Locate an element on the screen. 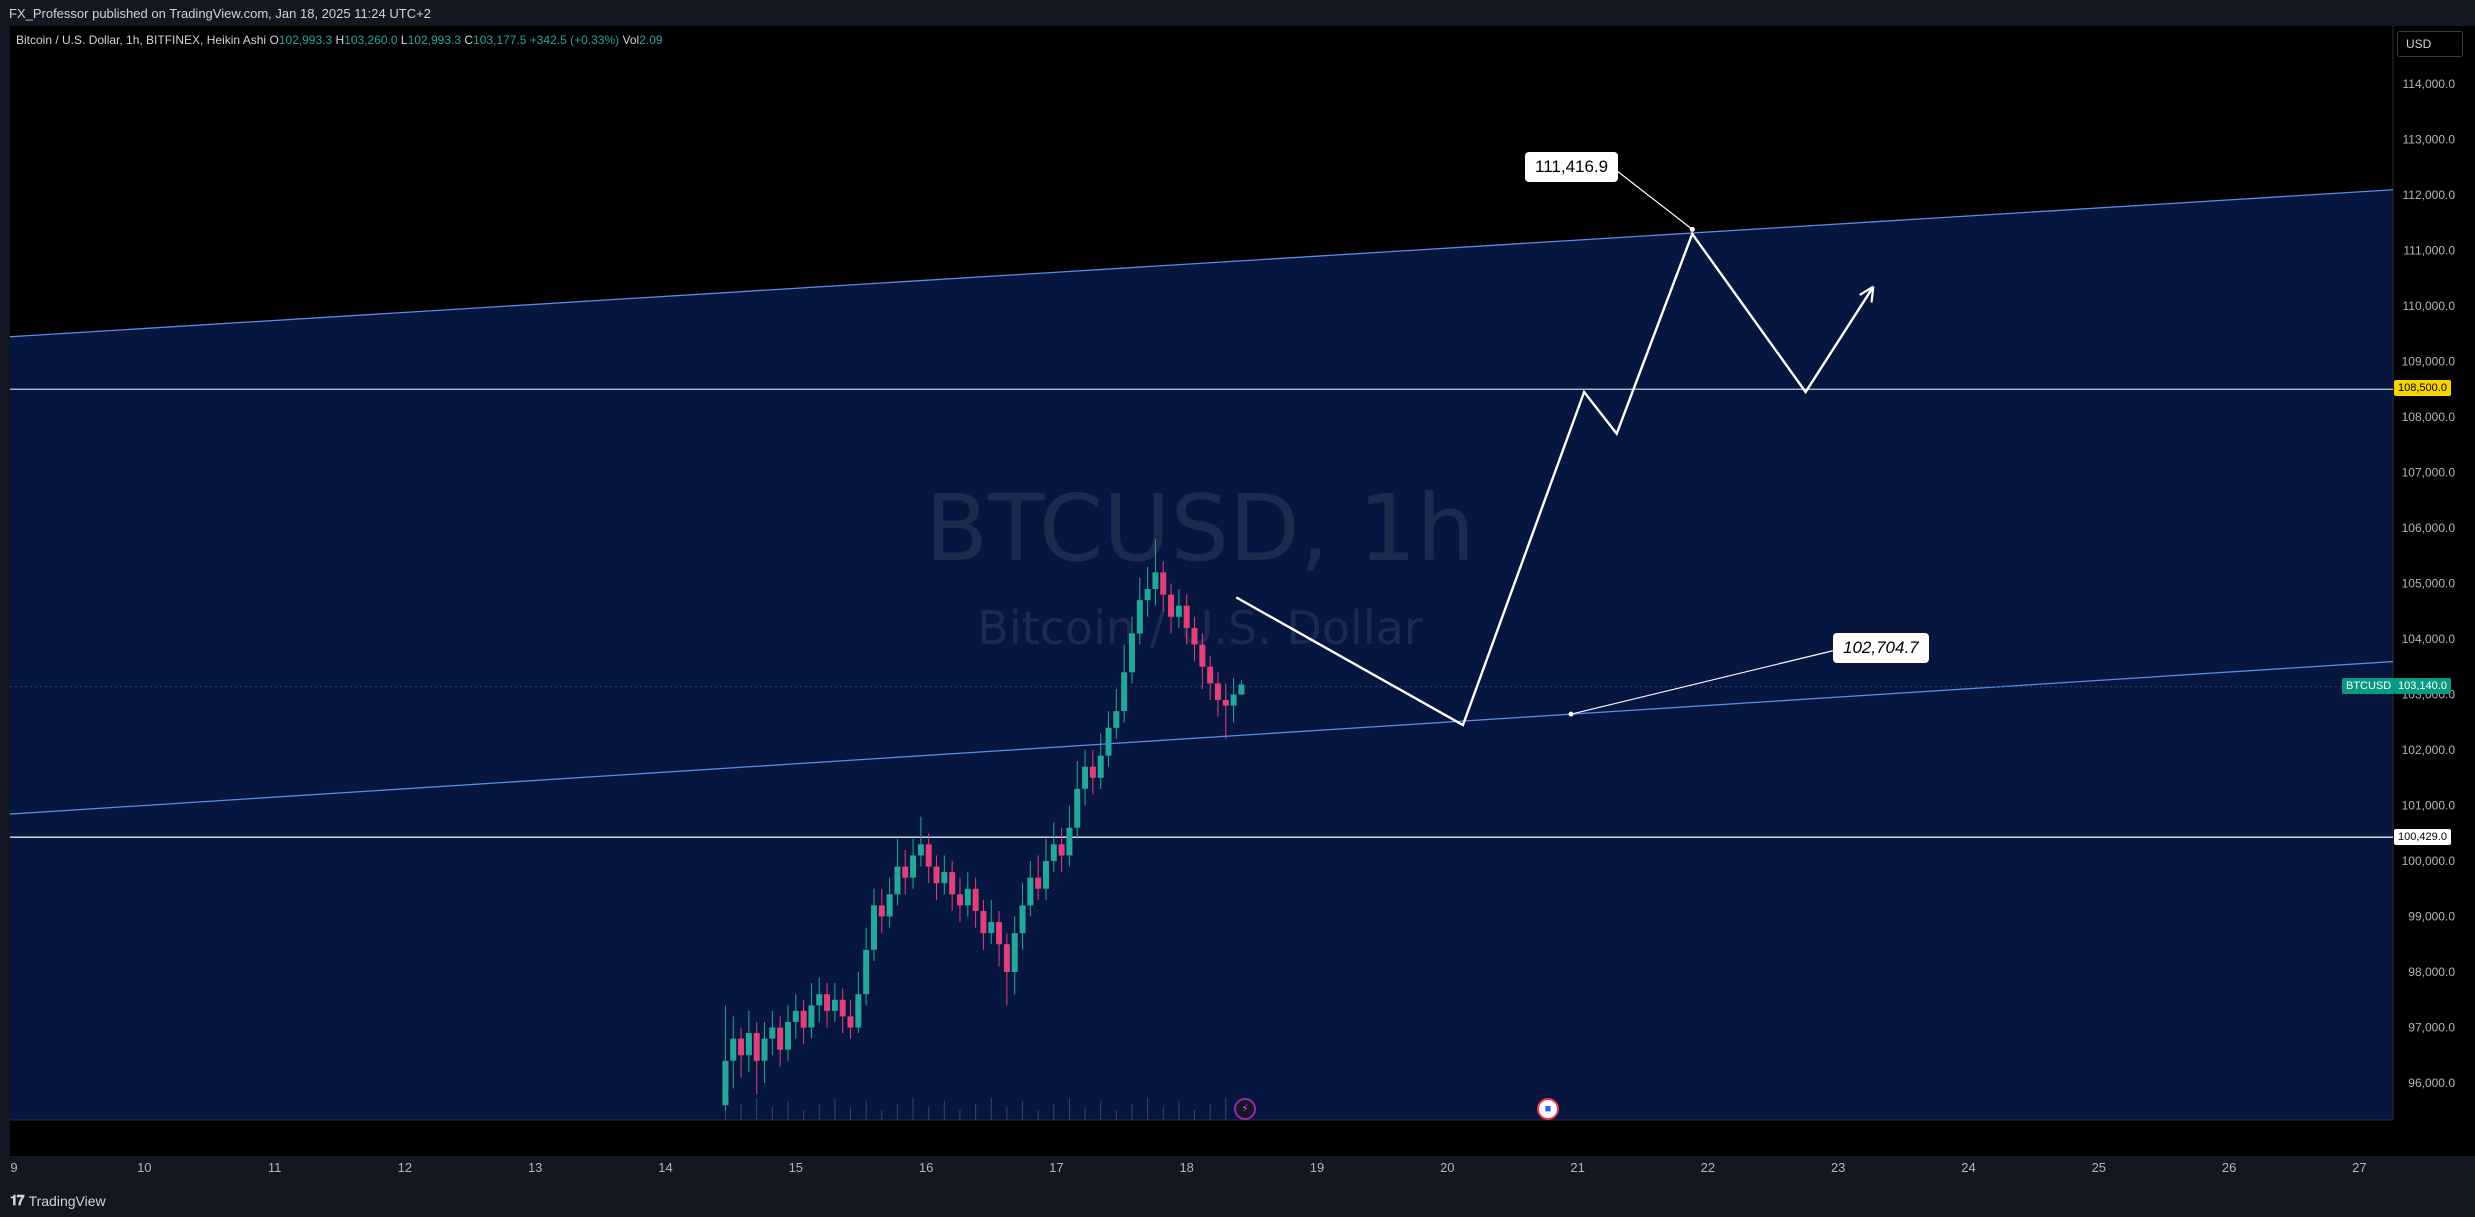 The height and width of the screenshot is (1217, 2475). time-axis-label: 23 is located at coordinates (1838, 1167).